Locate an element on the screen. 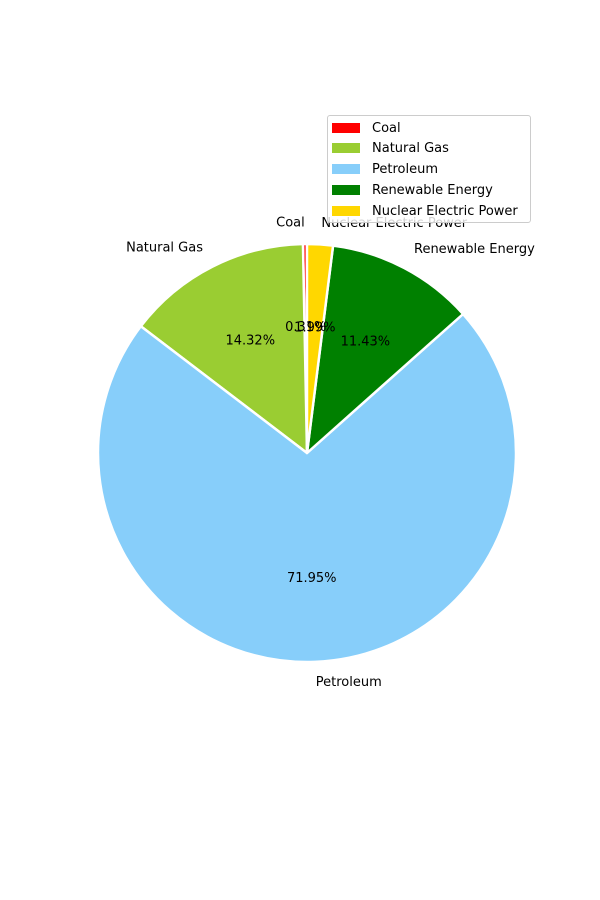  legend-item-nuclear-electric-power: Nuclear Electric Power is located at coordinates (425, 211).